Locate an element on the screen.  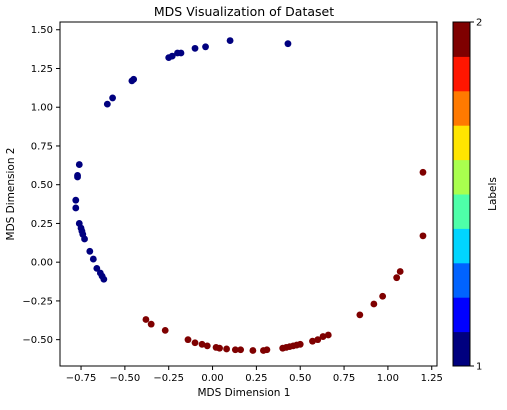
chart-title: MDS Visualization of Dataset is located at coordinates (244, 11).